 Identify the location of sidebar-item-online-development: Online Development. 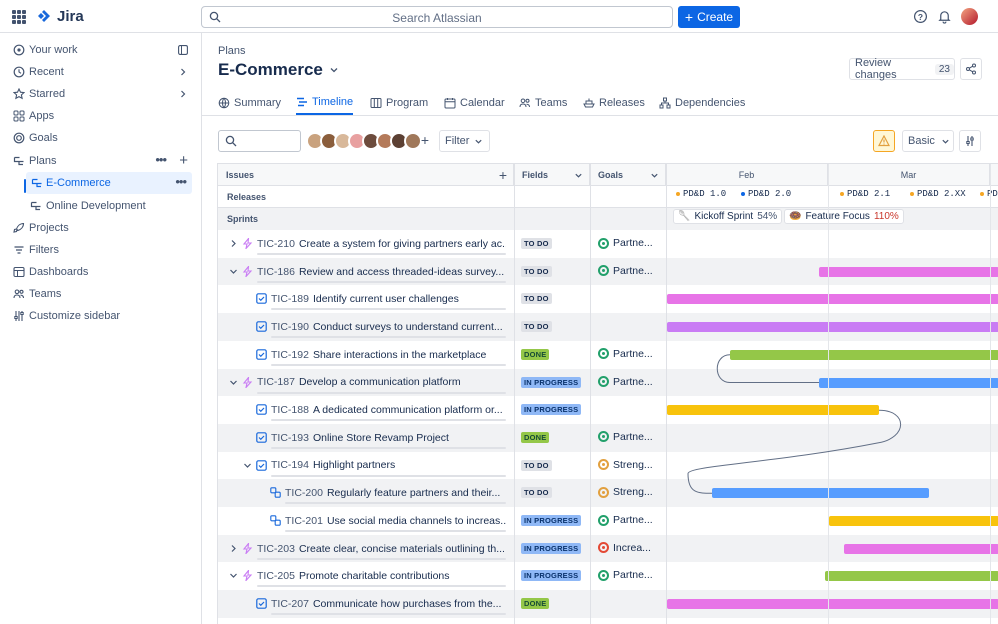
(101, 206).